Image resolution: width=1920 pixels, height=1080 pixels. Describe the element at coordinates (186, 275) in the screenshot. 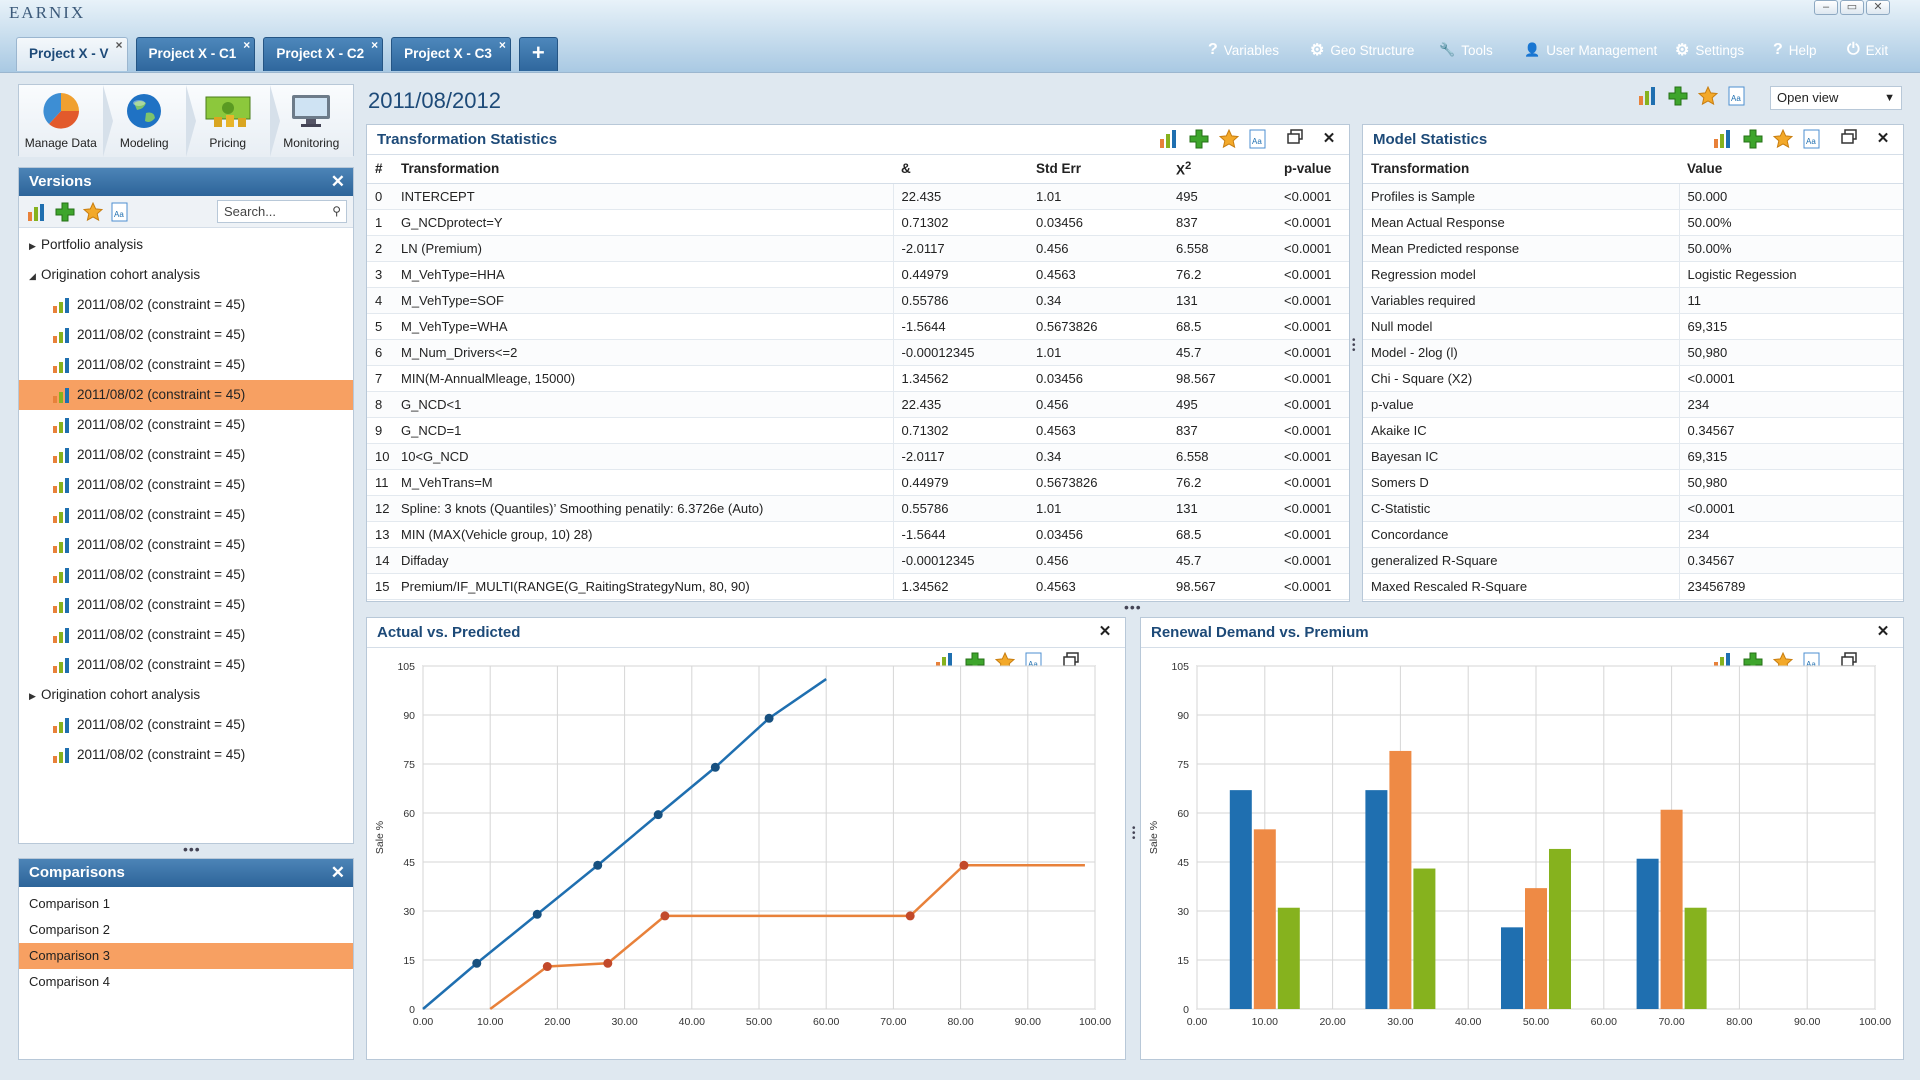

I see `tree-group: ◢ Origination cohort analysis` at that location.